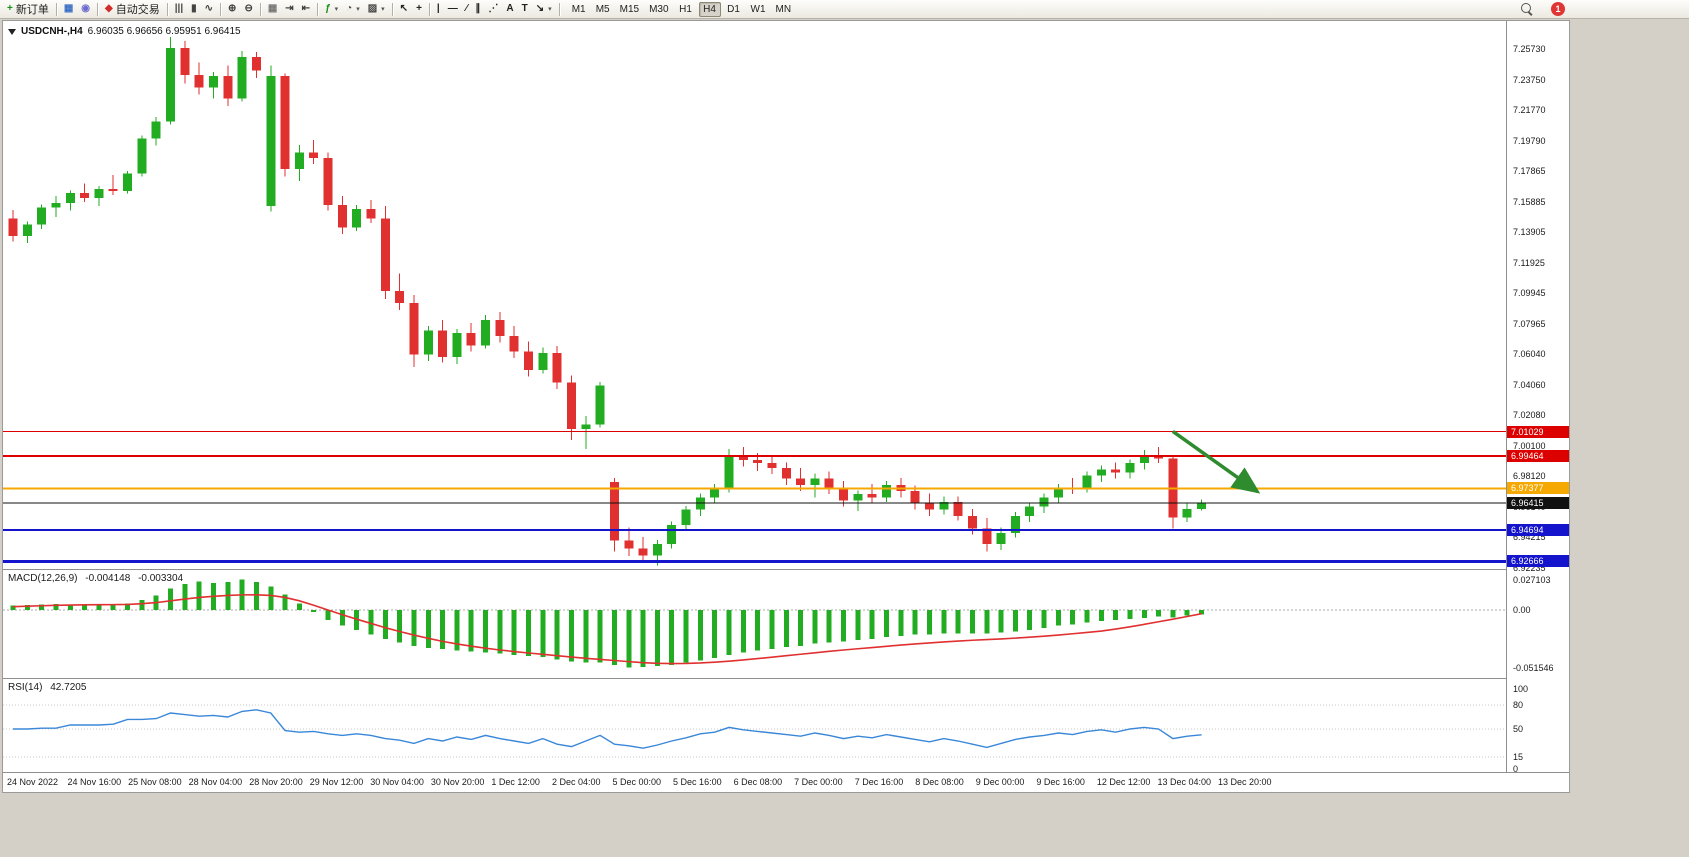  Describe the element at coordinates (232, 9) in the screenshot. I see `zoom-in-button: ⊕` at that location.